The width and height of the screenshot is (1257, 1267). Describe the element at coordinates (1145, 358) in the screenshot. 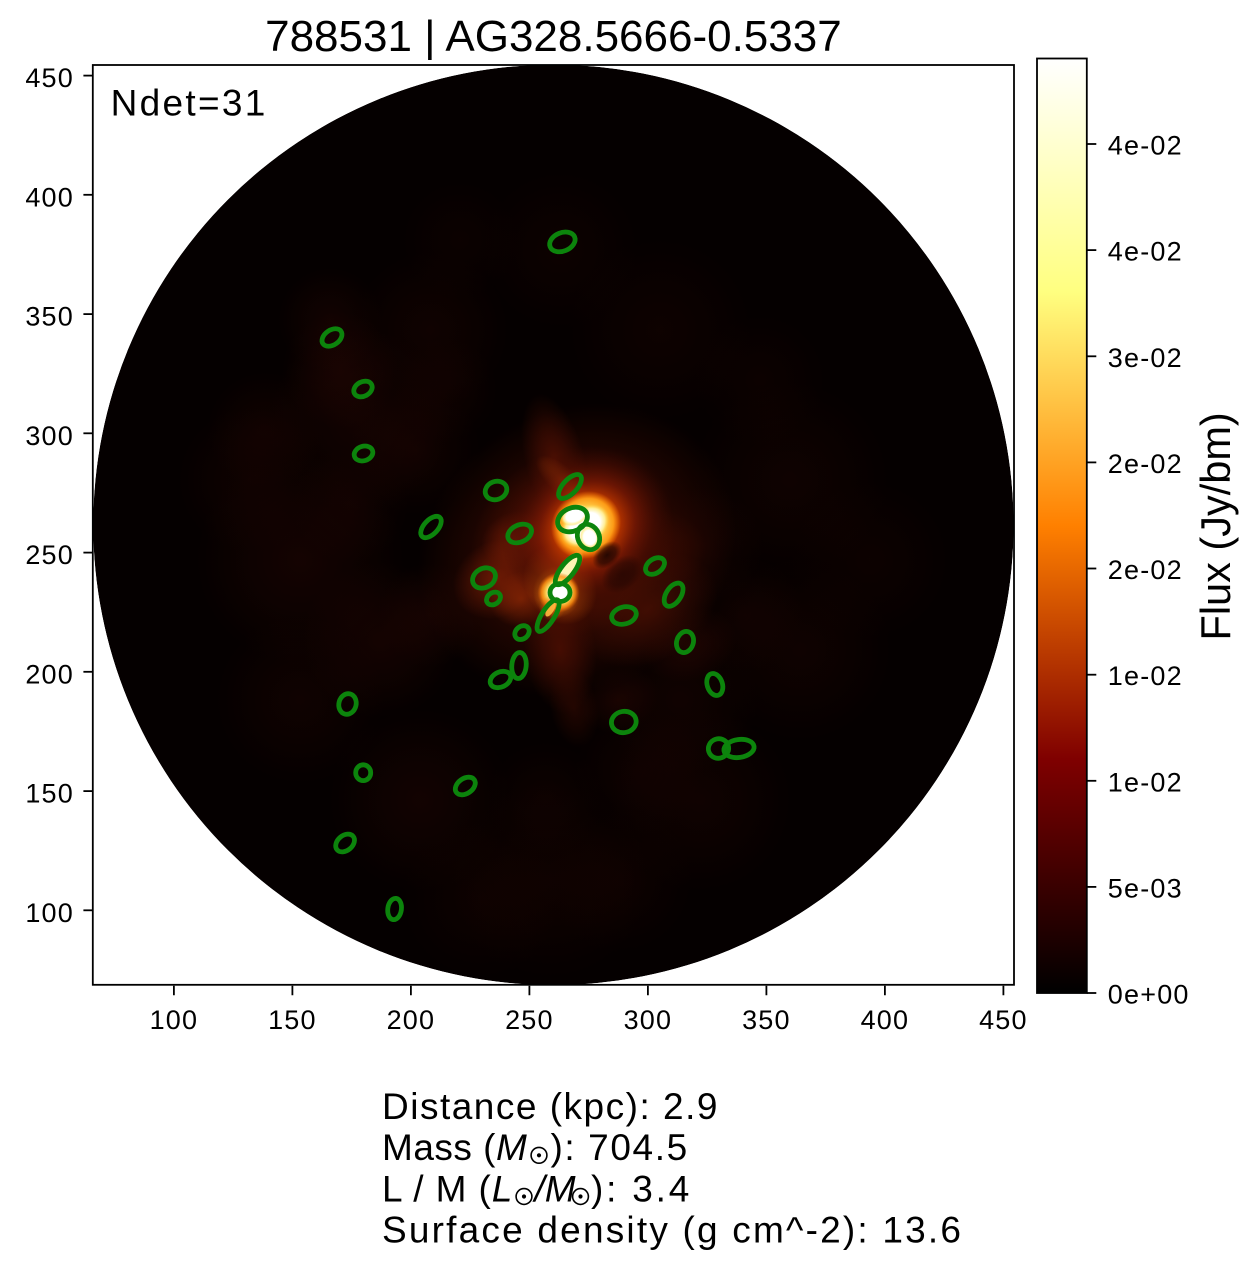

I see `svg-text: 3e-02` at that location.